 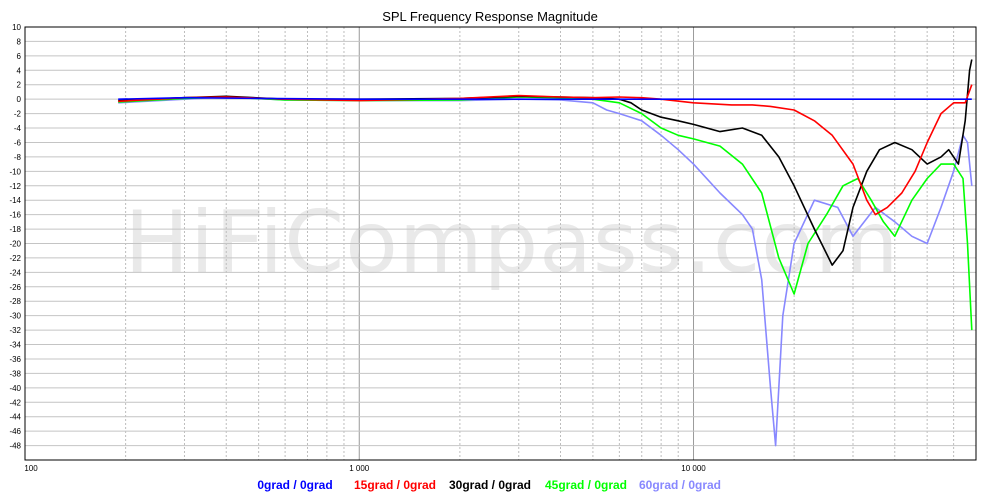 What do you see at coordinates (15, 446) in the screenshot?
I see `y-tick-label: -48` at bounding box center [15, 446].